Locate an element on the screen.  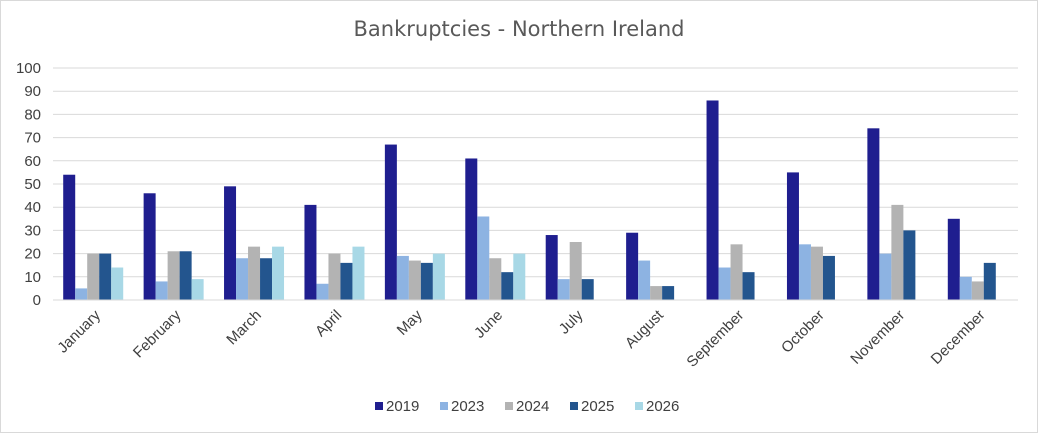
bar-2026-april is located at coordinates (358, 273).